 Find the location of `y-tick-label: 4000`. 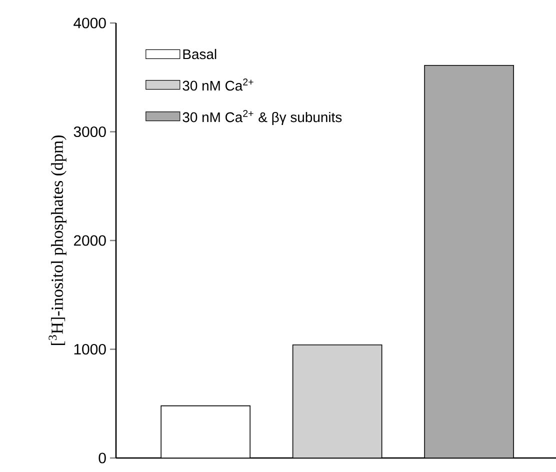

y-tick-label: 4000 is located at coordinates (90, 23).